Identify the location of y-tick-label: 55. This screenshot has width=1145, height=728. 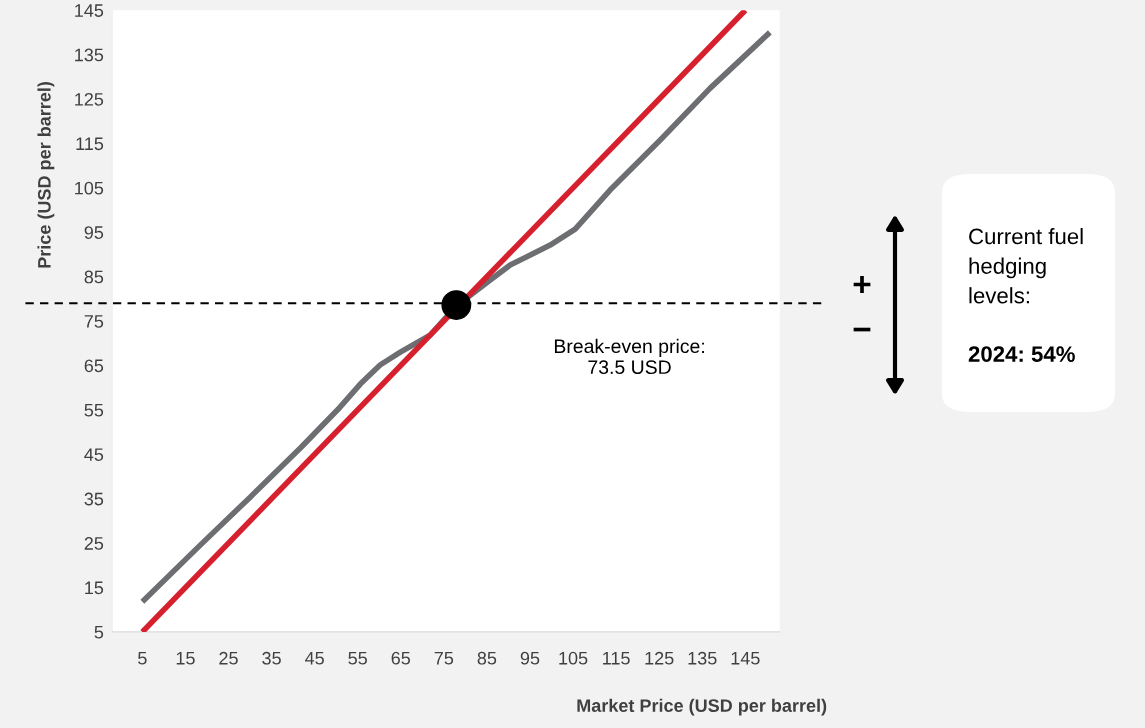
(94, 410).